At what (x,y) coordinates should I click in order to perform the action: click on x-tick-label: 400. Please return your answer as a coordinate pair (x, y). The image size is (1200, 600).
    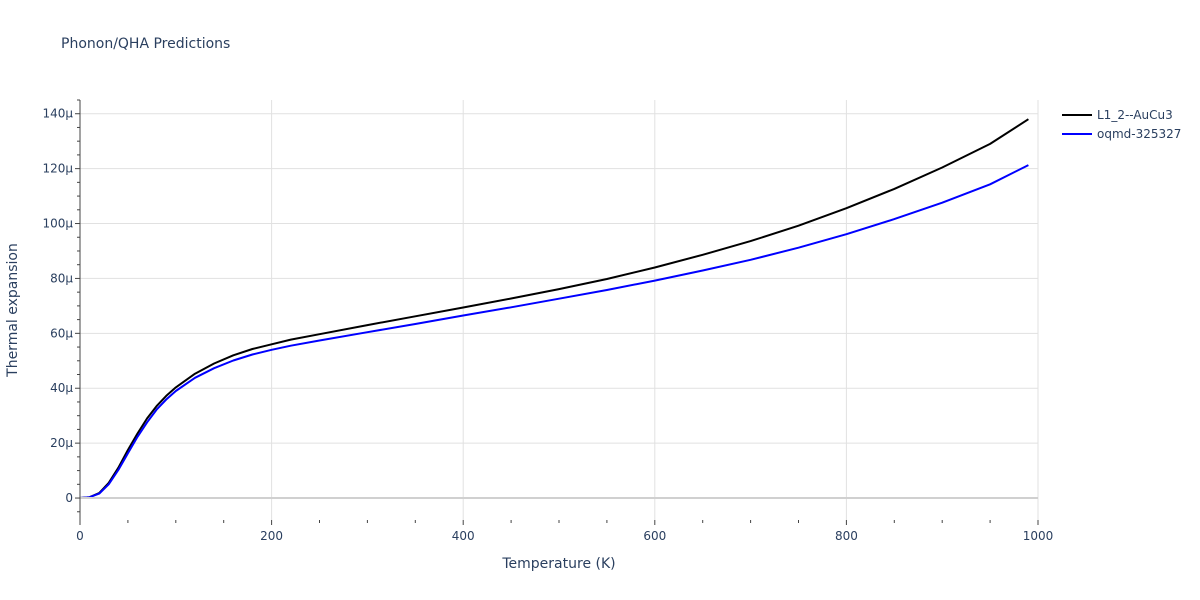
    Looking at the image, I should click on (463, 536).